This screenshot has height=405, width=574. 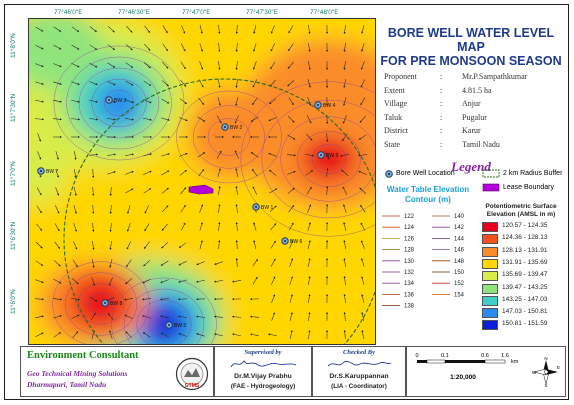 What do you see at coordinates (325, 105) in the screenshot?
I see `bore-well-marker: BW 4` at bounding box center [325, 105].